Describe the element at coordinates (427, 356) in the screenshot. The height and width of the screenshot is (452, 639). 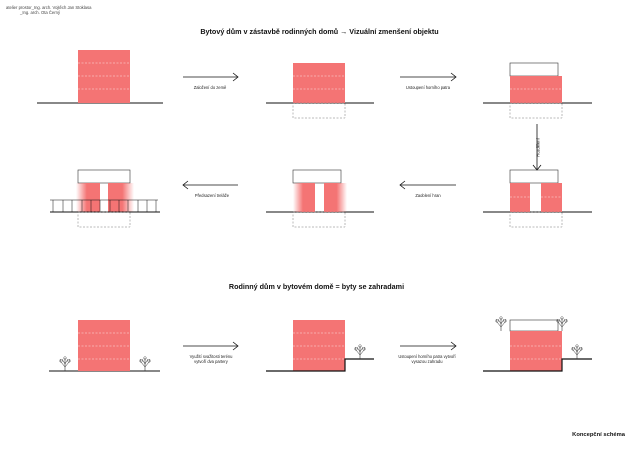
I see `step-label-garden-line-1: Ustoupení horního patra vytvoří` at that location.